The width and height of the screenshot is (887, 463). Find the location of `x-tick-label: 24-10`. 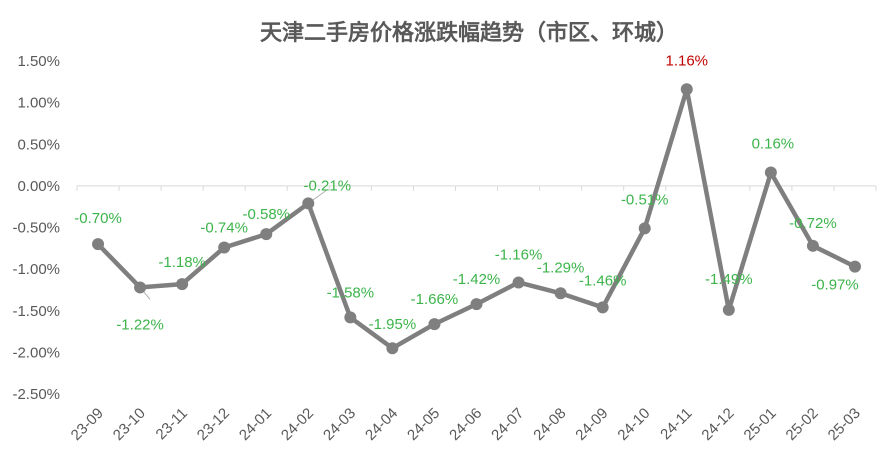

x-tick-label: 24-10 is located at coordinates (633, 424).